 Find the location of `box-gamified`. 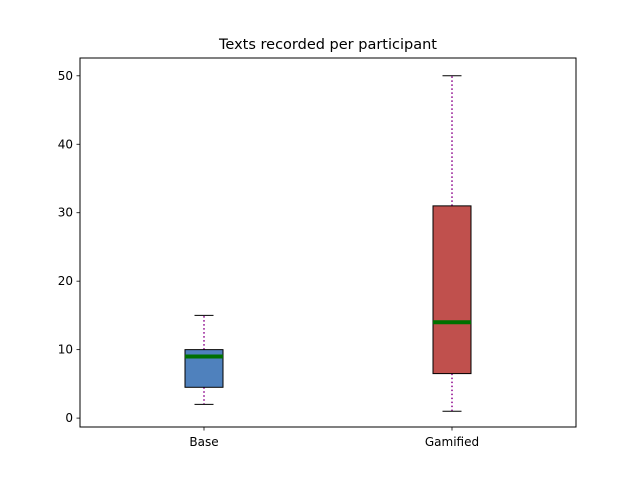

box-gamified is located at coordinates (452, 243).